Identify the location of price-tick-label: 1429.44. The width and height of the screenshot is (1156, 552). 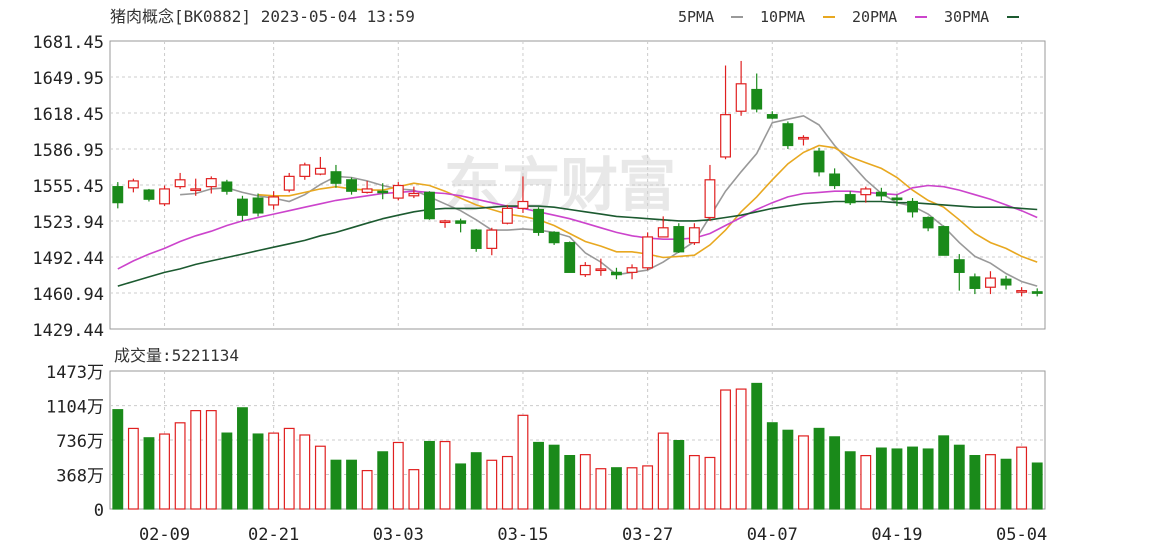
(68, 331).